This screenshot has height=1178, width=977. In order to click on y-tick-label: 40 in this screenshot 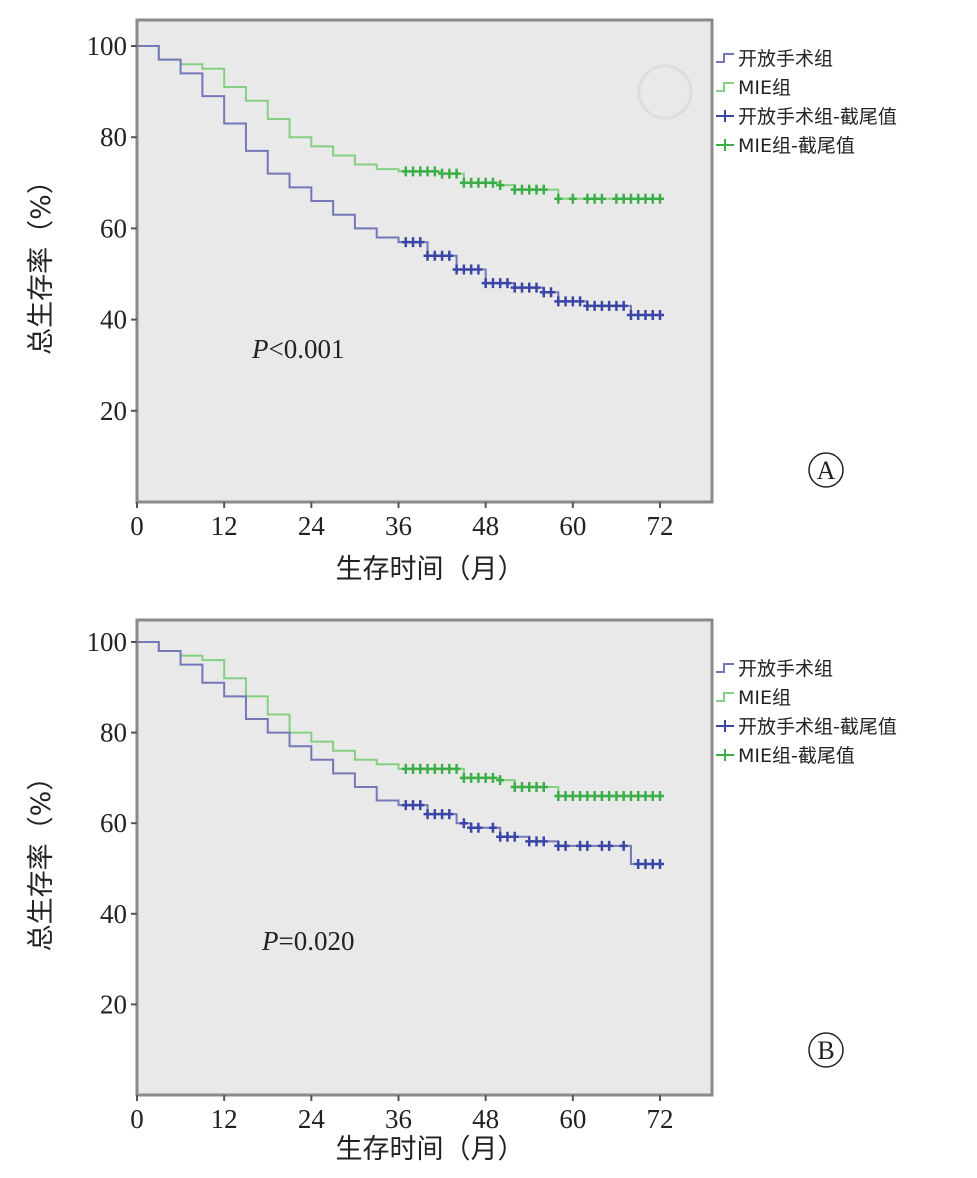, I will do `click(113, 320)`.